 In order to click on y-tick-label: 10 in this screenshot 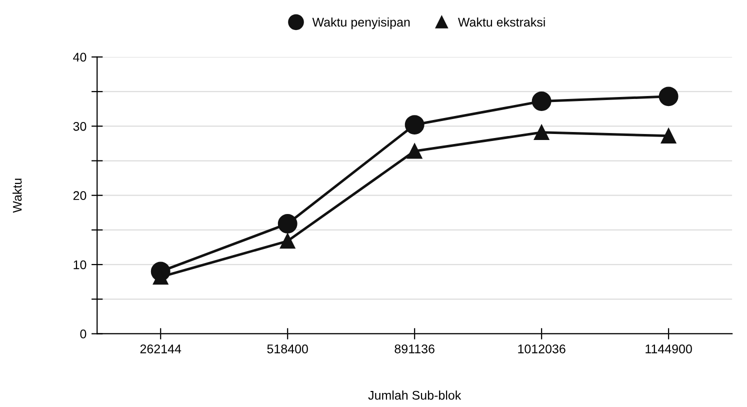, I will do `click(80, 265)`.